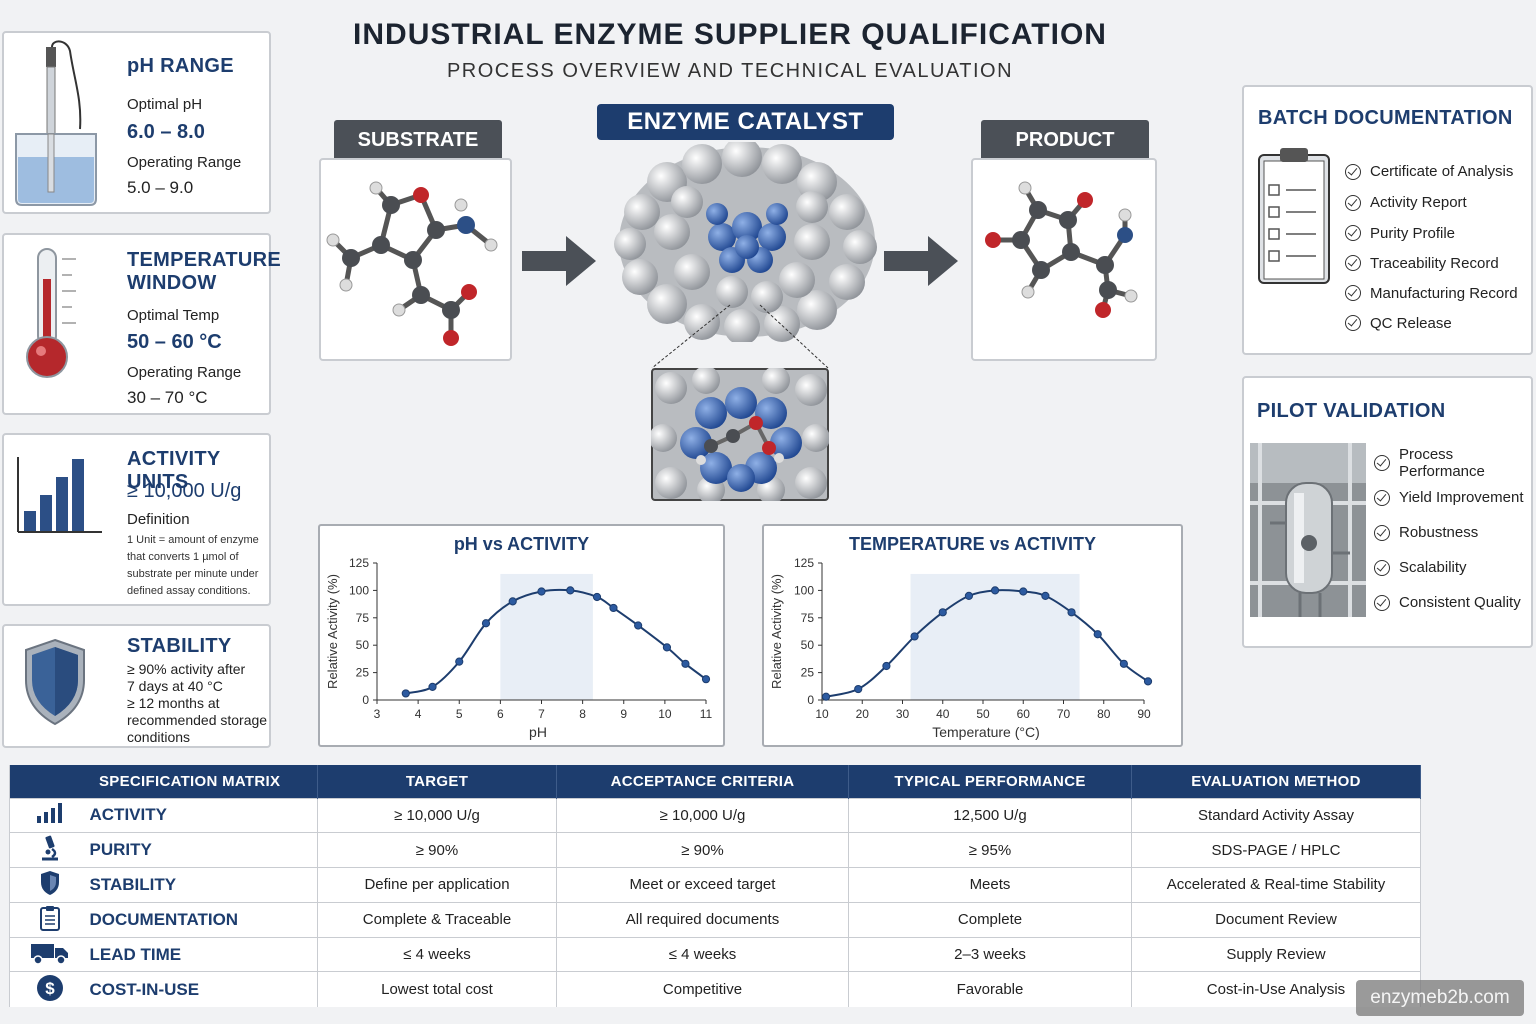 This screenshot has width=1536, height=1024. Describe the element at coordinates (49, 989) in the screenshot. I see `row-icon-cell: $` at that location.